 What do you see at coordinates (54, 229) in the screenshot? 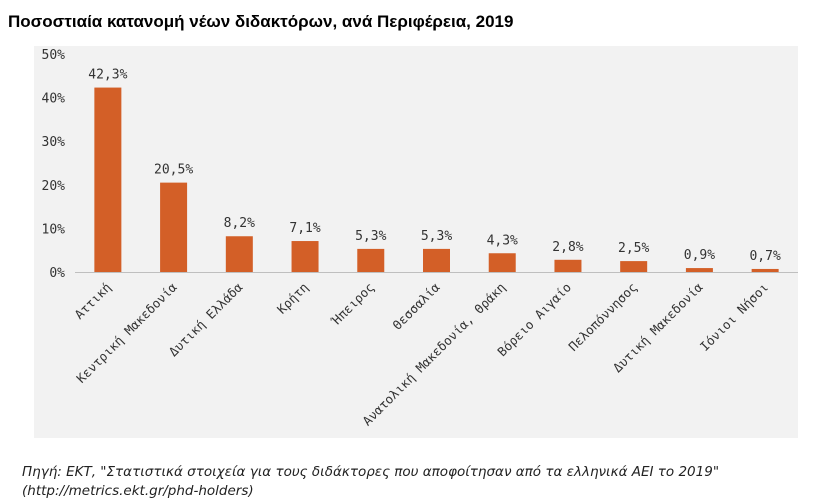
I see `y-tick-label: 10%` at bounding box center [54, 229].